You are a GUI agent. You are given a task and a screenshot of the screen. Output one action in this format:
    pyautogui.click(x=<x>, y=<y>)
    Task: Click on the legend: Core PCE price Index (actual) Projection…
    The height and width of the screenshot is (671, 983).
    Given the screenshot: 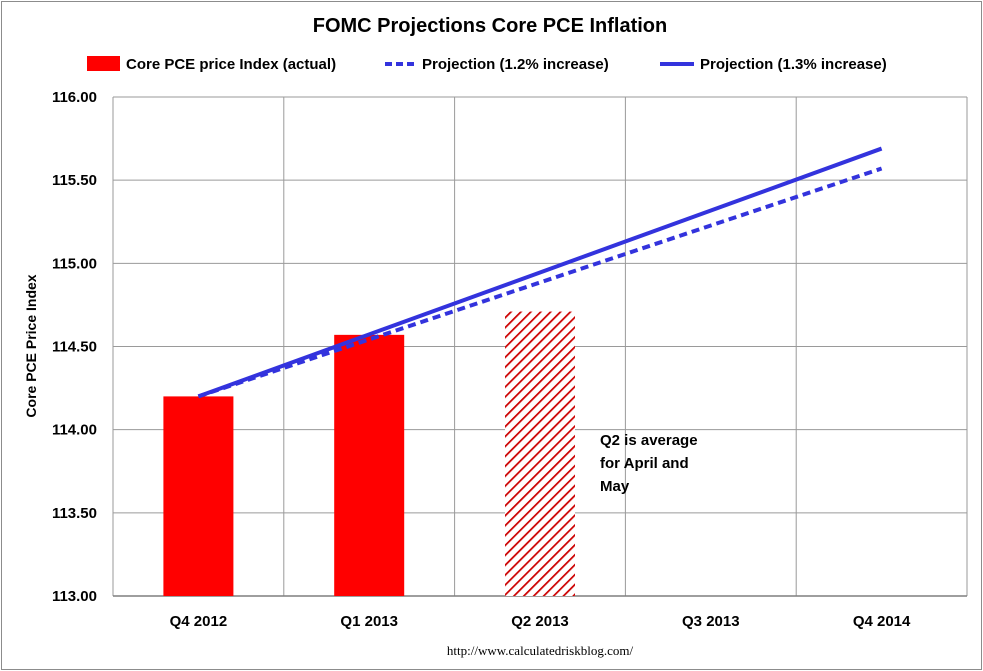 What is the action you would take?
    pyautogui.click(x=487, y=64)
    